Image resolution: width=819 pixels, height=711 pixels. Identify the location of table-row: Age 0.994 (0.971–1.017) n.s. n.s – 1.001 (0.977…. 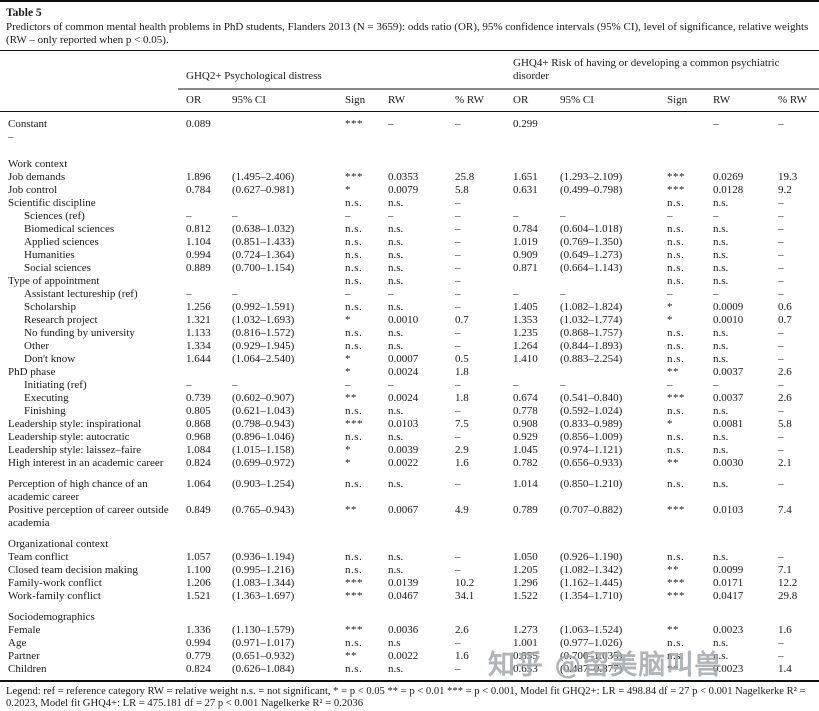
(409, 643).